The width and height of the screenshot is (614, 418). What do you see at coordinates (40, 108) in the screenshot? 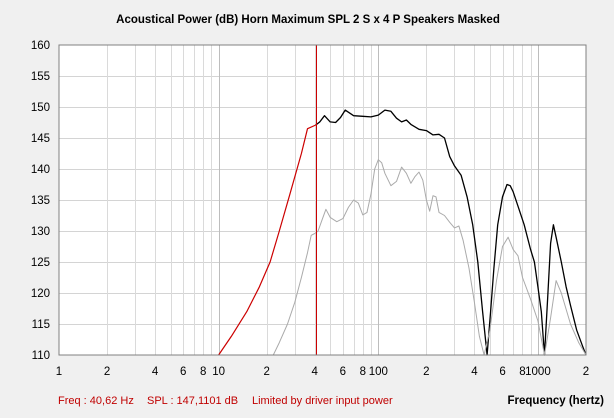
I see `y-tick-label: 150` at bounding box center [40, 108].